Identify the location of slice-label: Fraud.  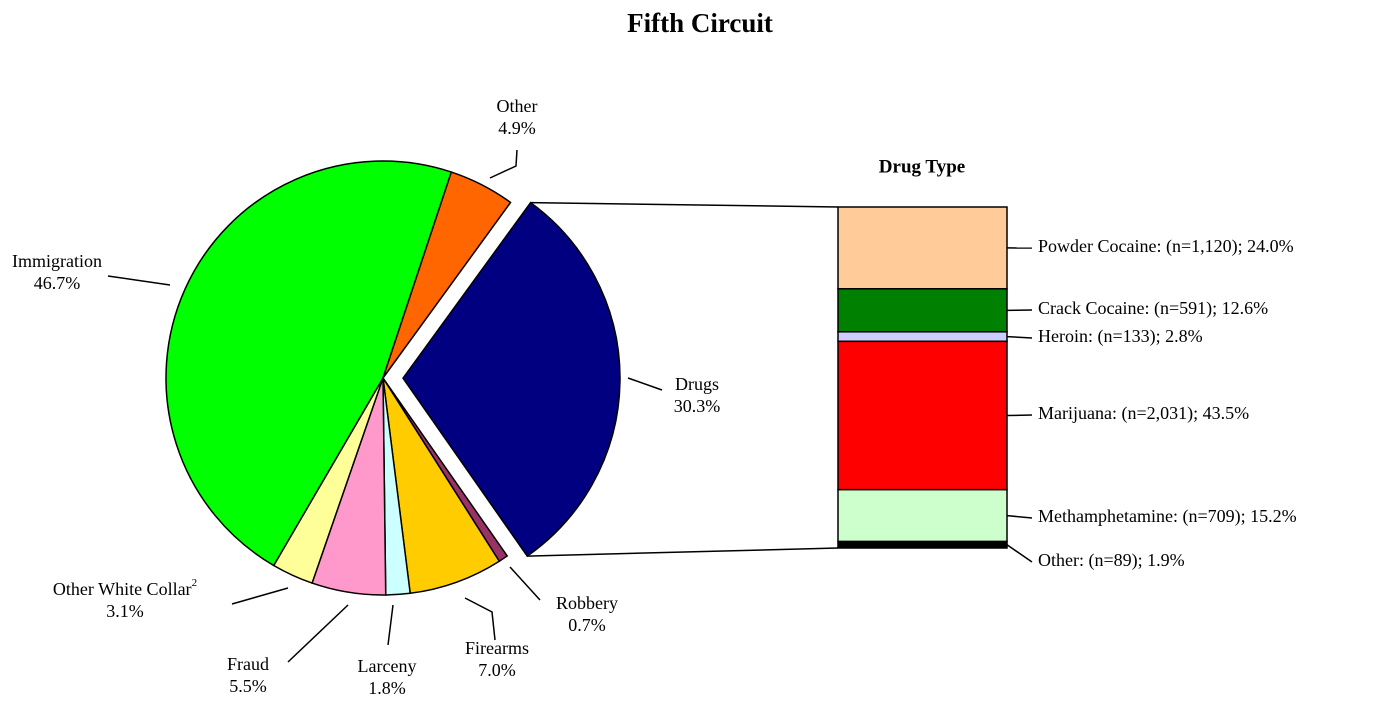
(248, 664).